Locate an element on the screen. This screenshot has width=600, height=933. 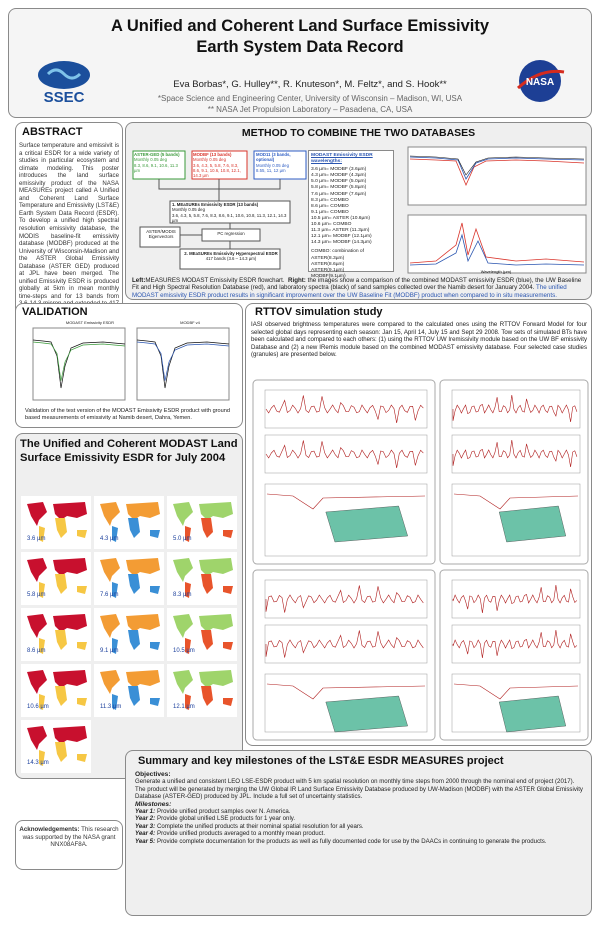
nasa-logo: NASA is located at coordinates (540, 81).